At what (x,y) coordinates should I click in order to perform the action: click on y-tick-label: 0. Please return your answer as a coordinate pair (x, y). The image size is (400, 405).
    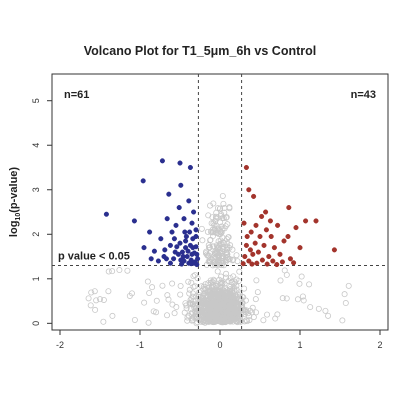
    Looking at the image, I should click on (36, 323).